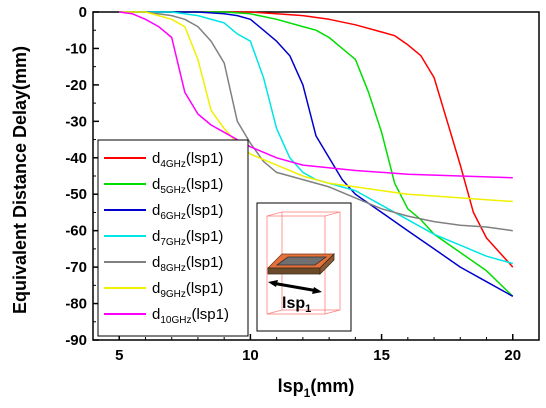 The height and width of the screenshot is (408, 546). What do you see at coordinates (82, 176) in the screenshot?
I see `y-axis: 0 -10 -20 -30 -40 -50 -60 -70 -80 -90` at bounding box center [82, 176].